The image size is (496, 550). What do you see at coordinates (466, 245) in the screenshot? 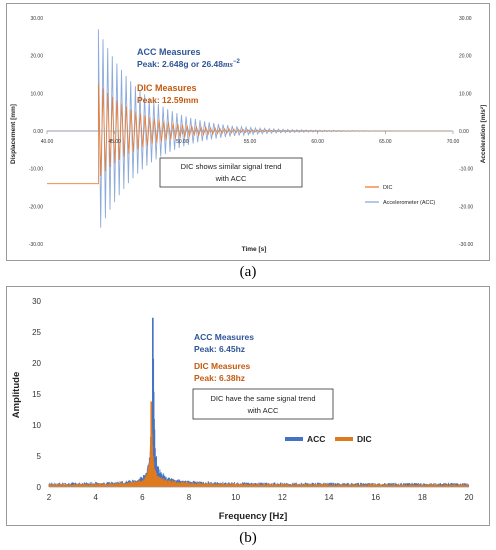
I see `y-tick-label-right: -30.00` at bounding box center [466, 245].